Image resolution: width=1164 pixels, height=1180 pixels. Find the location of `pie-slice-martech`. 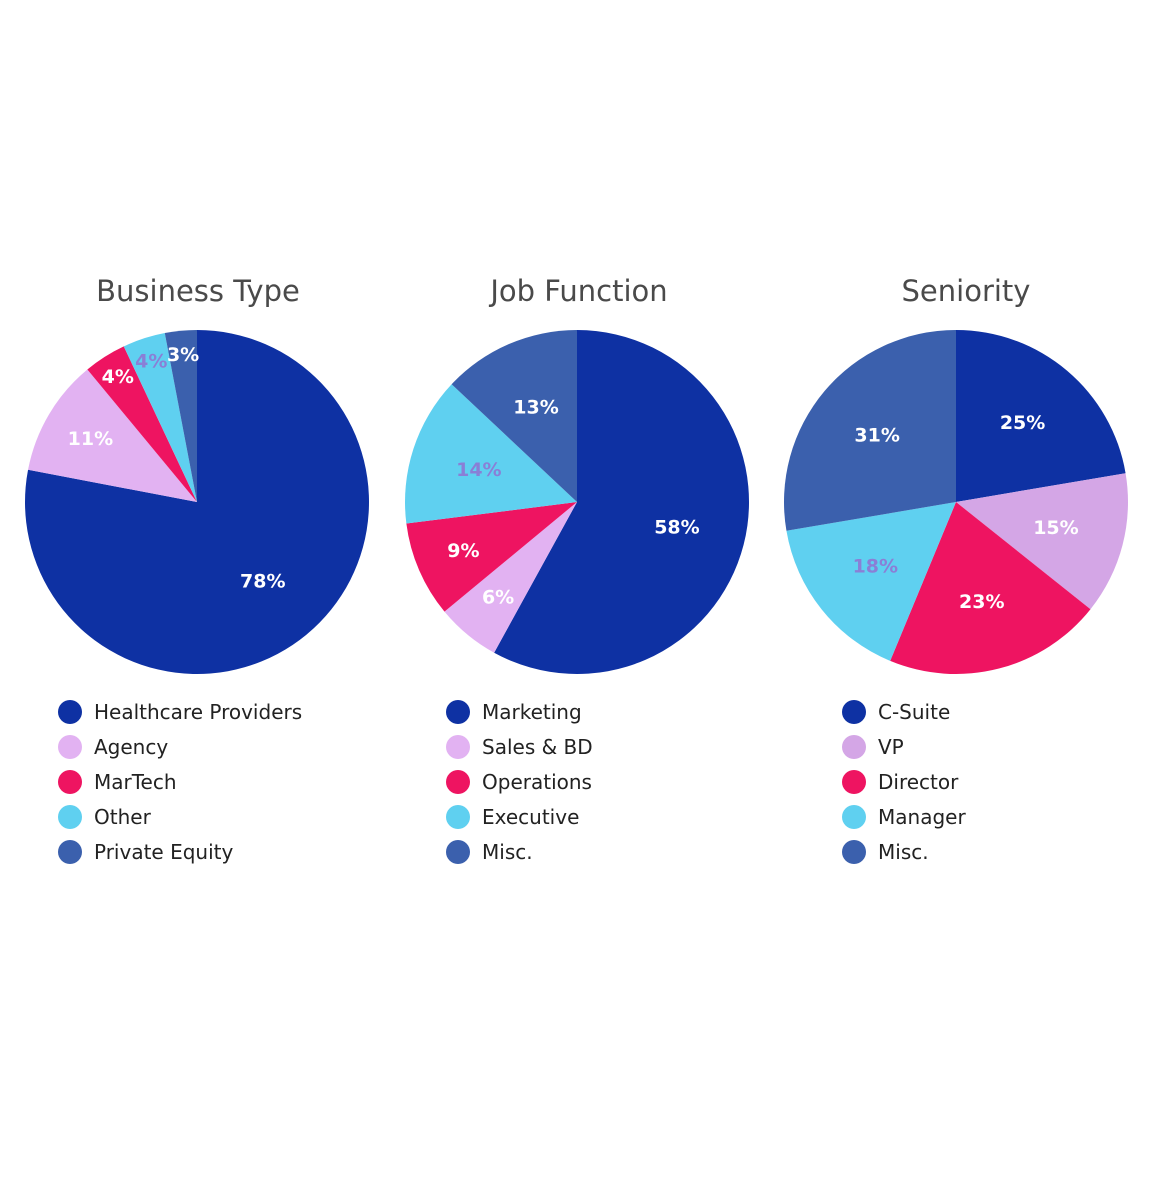

pie-slice-martech is located at coordinates (142, 424).